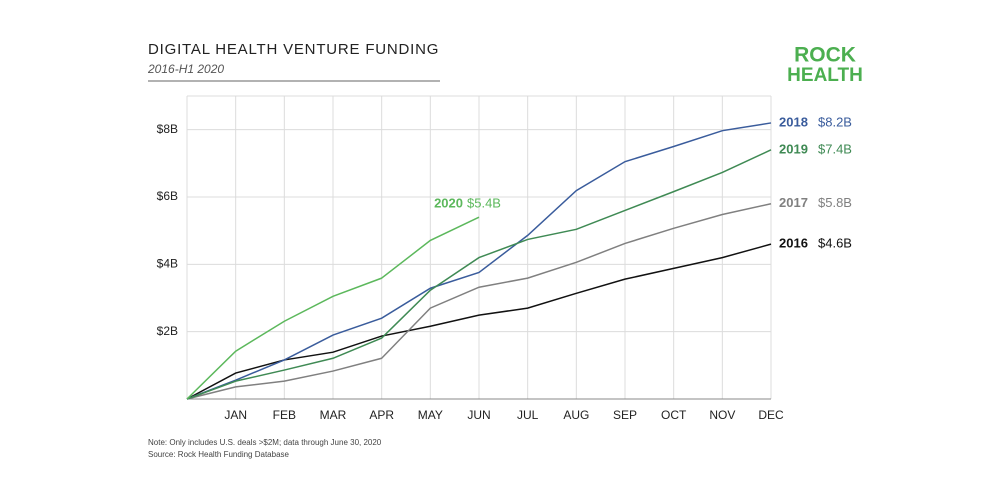 Image resolution: width=1000 pixels, height=500 pixels. I want to click on value-label: $7.4B, so click(835, 148).